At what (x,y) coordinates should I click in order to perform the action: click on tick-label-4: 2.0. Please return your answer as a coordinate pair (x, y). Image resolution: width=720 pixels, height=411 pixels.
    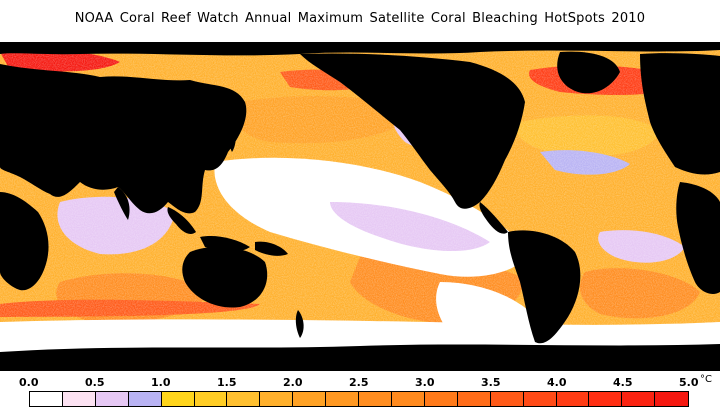
    Looking at the image, I should click on (293, 382).